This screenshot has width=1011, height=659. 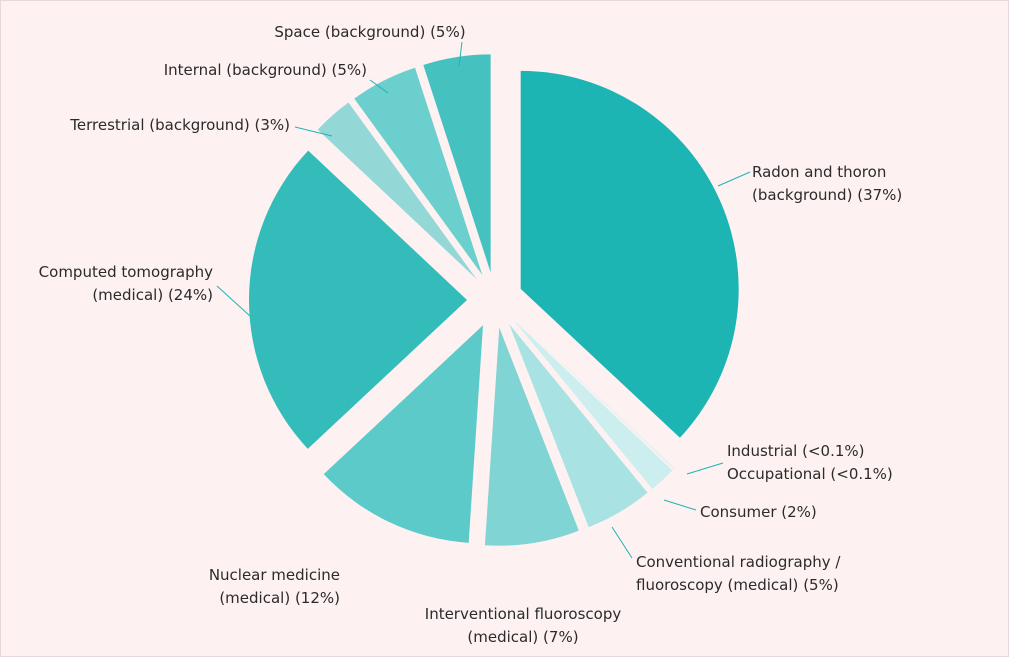 What do you see at coordinates (126, 283) in the screenshot?
I see `slice-label: Computed tomography (medical) (24%)` at bounding box center [126, 283].